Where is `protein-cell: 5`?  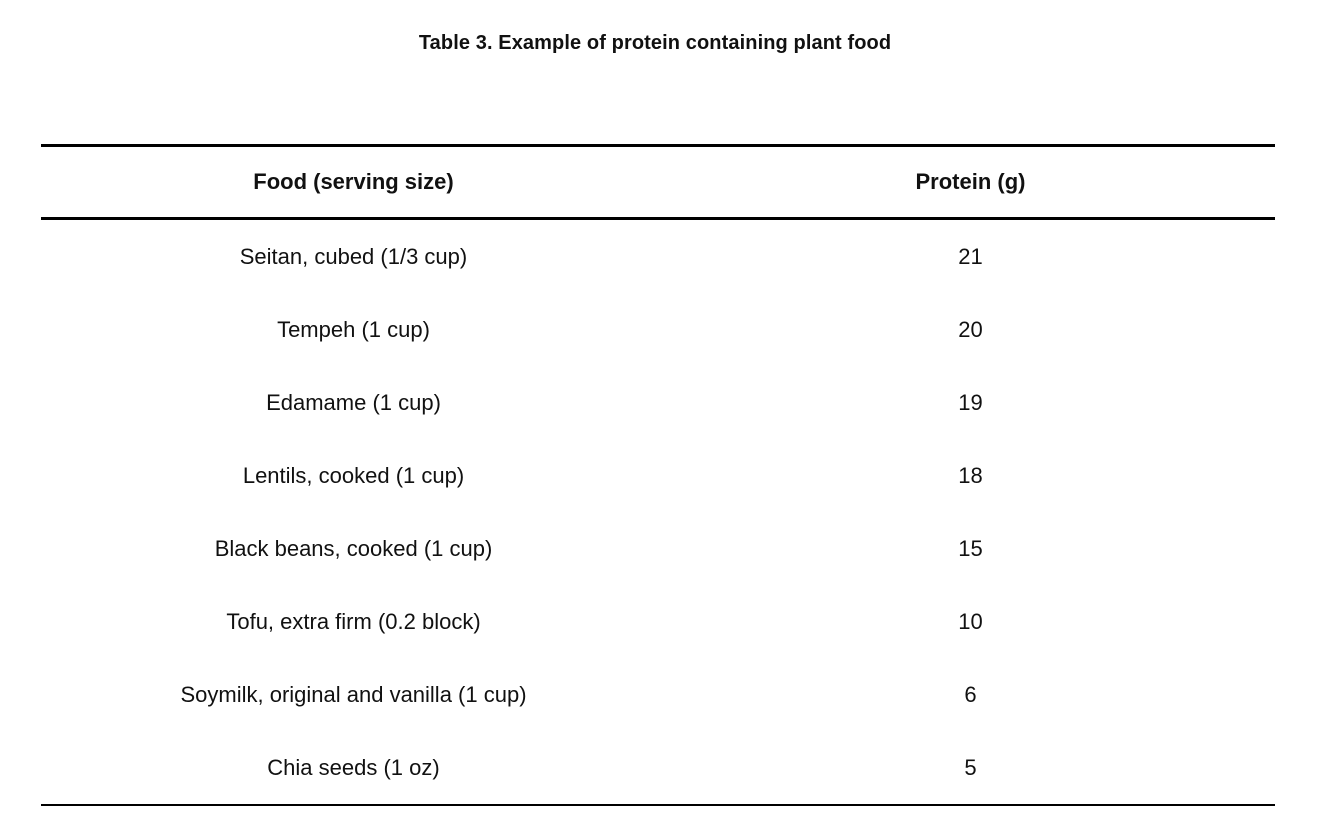 protein-cell: 5 is located at coordinates (970, 767).